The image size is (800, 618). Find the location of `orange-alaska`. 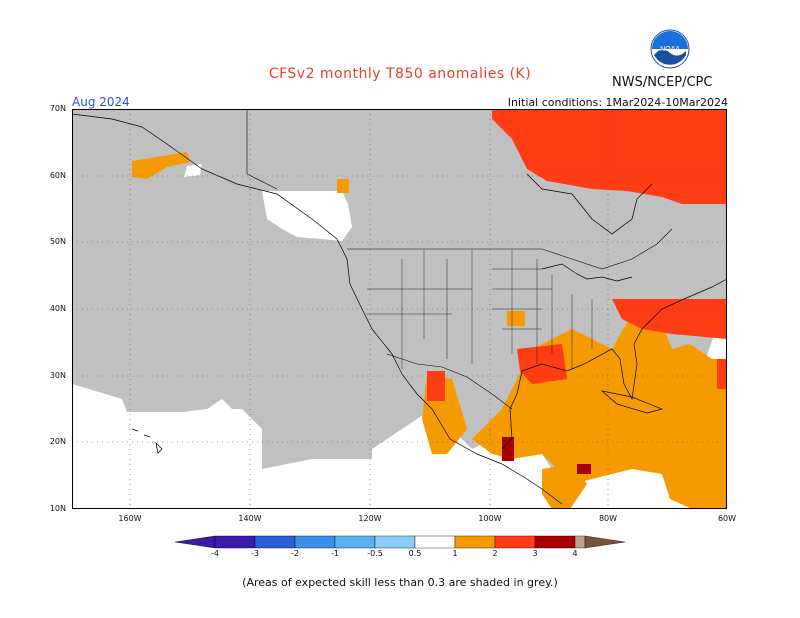

orange-alaska is located at coordinates (161, 165).